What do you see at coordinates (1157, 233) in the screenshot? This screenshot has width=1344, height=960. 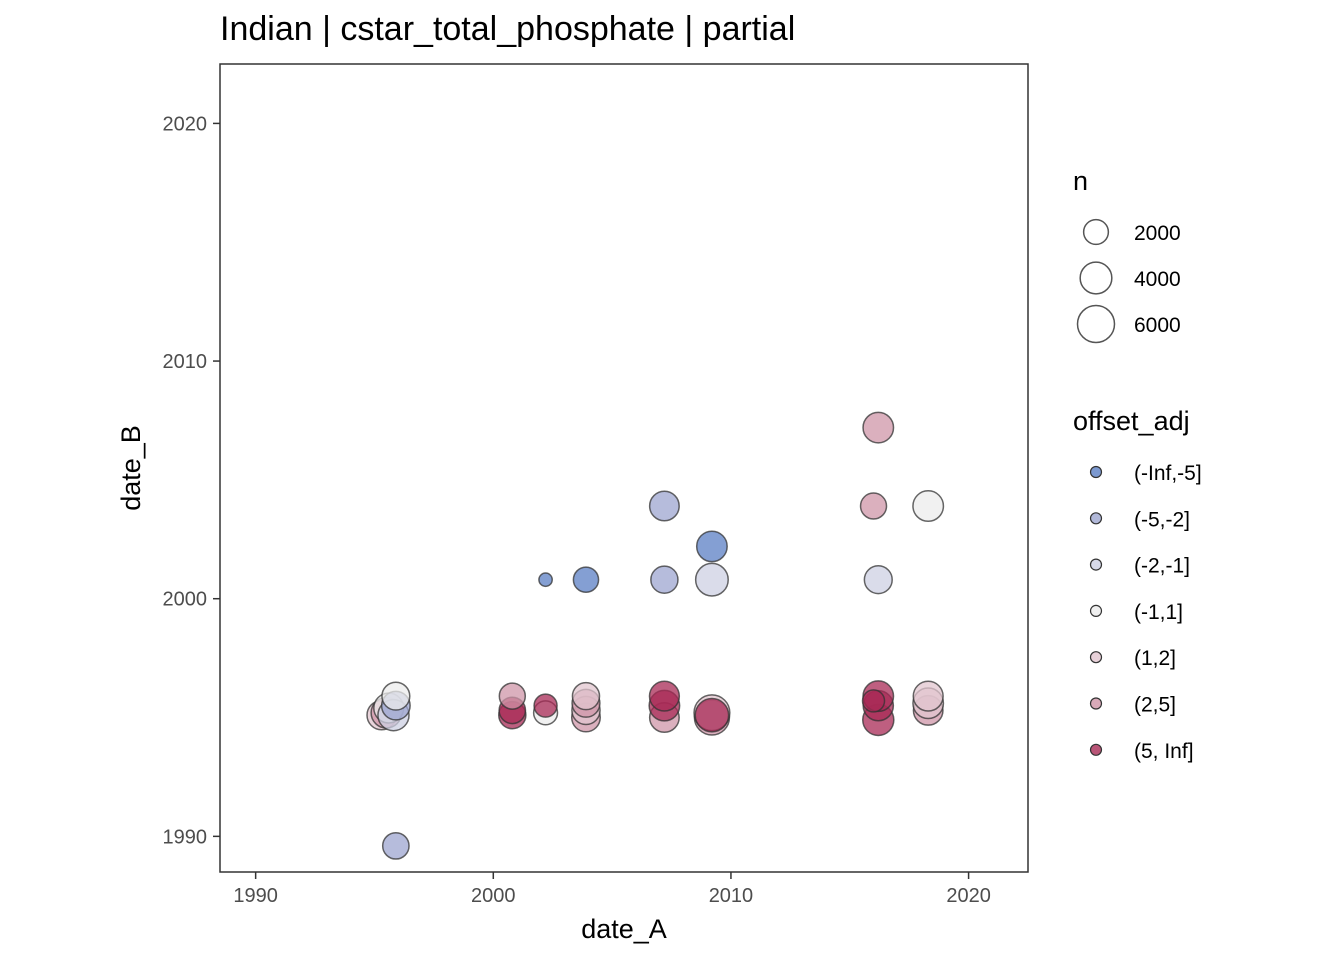 I see `size-legend-label: 2000` at bounding box center [1157, 233].